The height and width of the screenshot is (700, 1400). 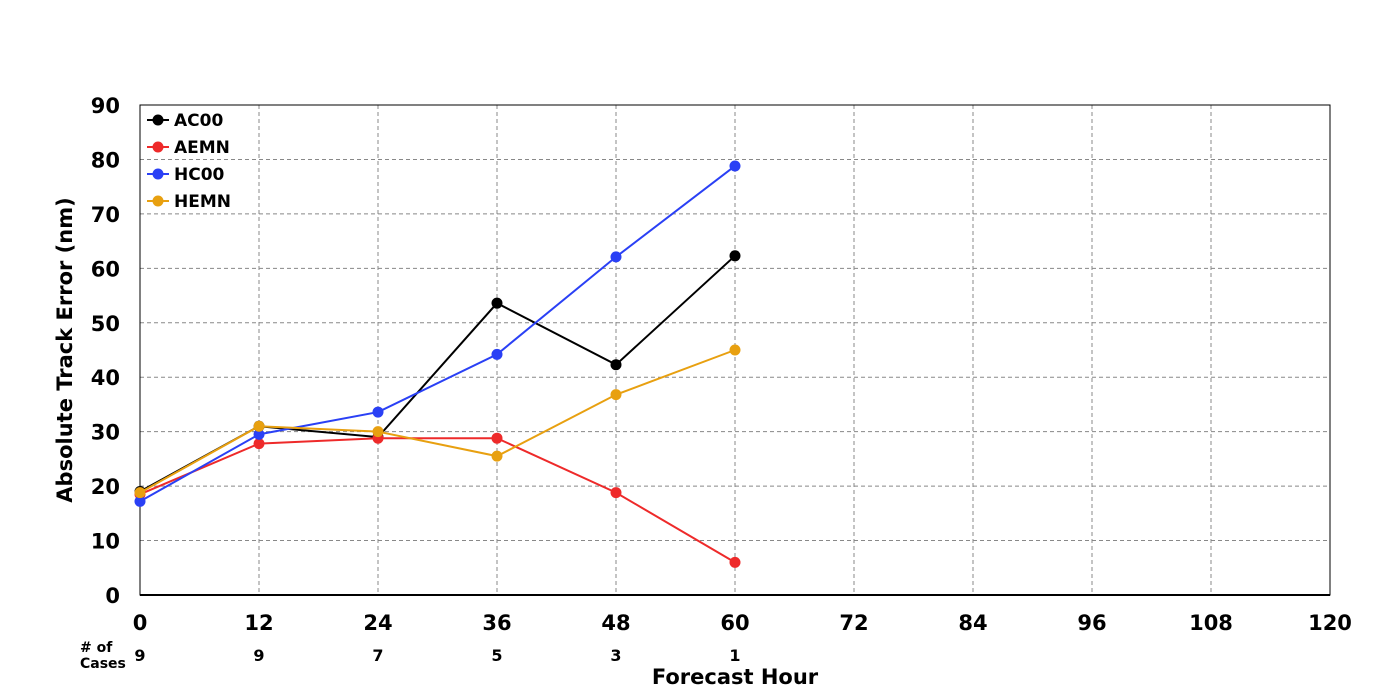 What do you see at coordinates (437, 500) in the screenshot?
I see `series-line-aemn` at bounding box center [437, 500].